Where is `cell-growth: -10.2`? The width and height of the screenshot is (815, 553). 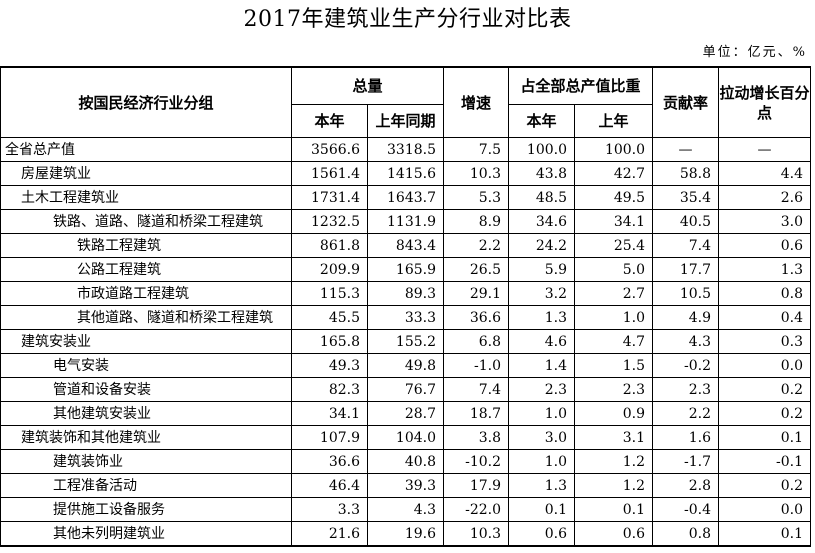 cell-growth: -10.2 is located at coordinates (476, 461).